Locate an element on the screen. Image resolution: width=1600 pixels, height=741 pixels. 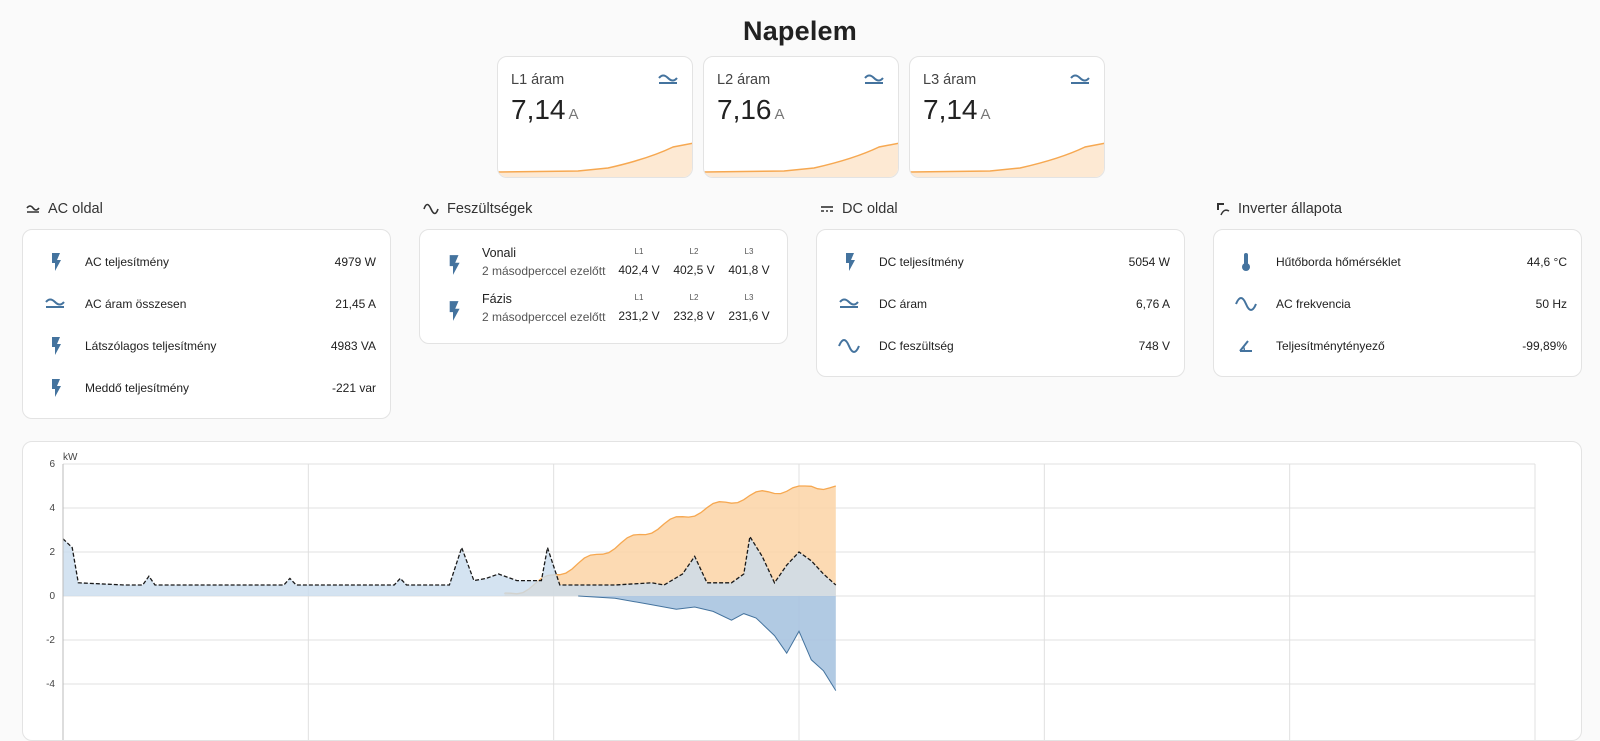
y-tick-label: 6 is located at coordinates (52, 464).